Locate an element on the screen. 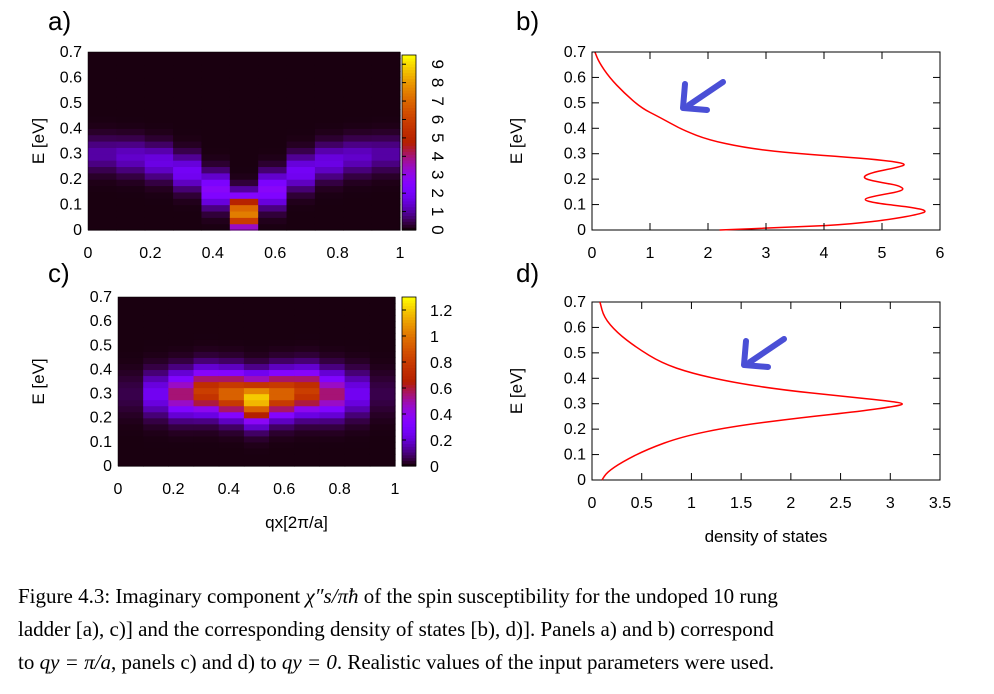 This screenshot has width=994, height=694. colorbar-tick-label: 7 is located at coordinates (437, 100).